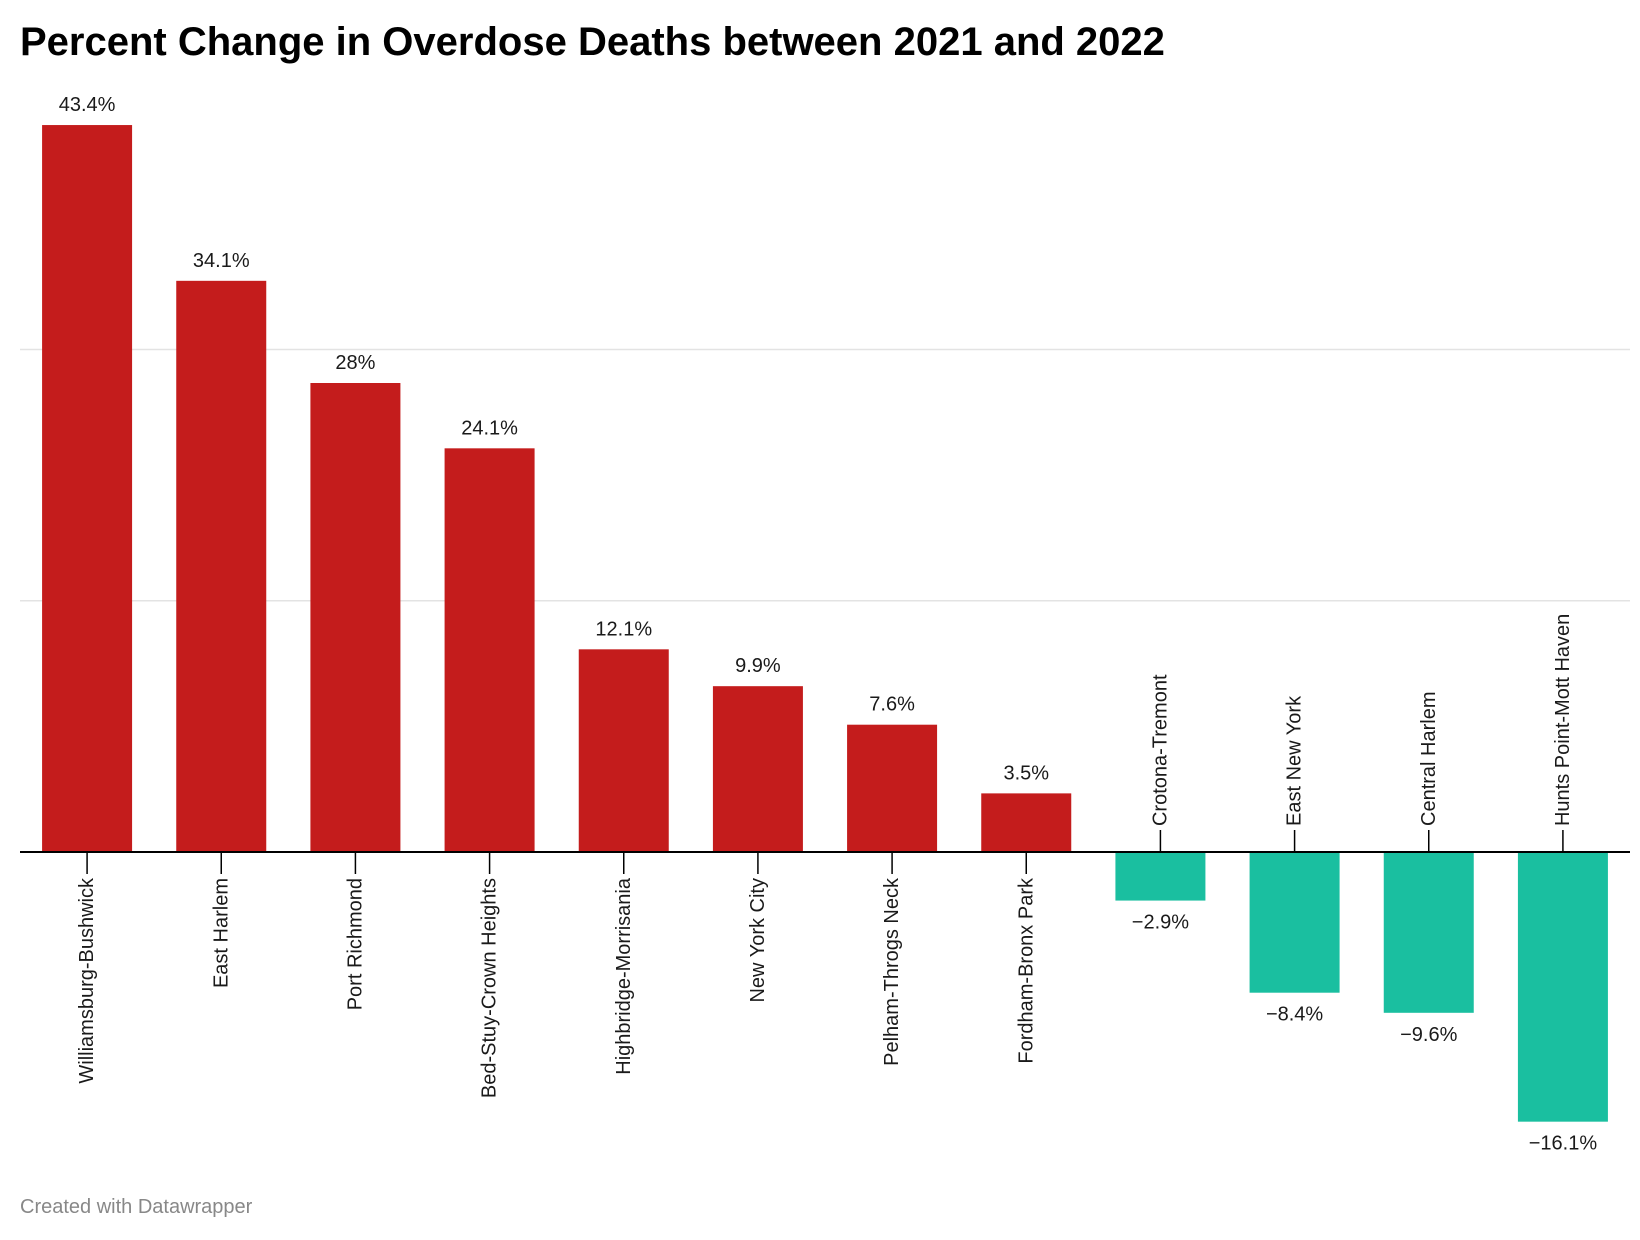 The width and height of the screenshot is (1640, 1240). I want to click on data-label: −9.6%, so click(1428, 1035).